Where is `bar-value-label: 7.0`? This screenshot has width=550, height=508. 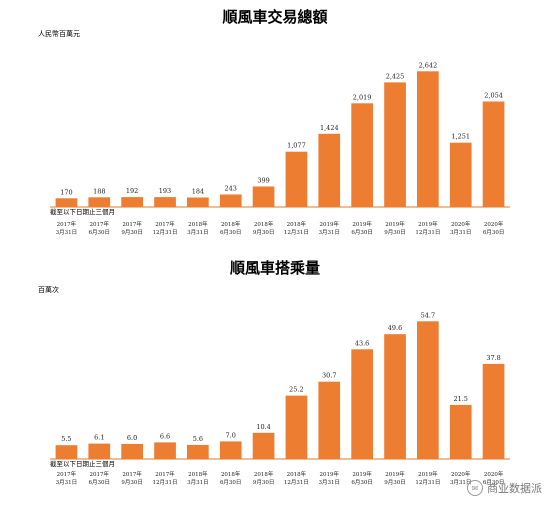
bar-value-label: 7.0 is located at coordinates (231, 435).